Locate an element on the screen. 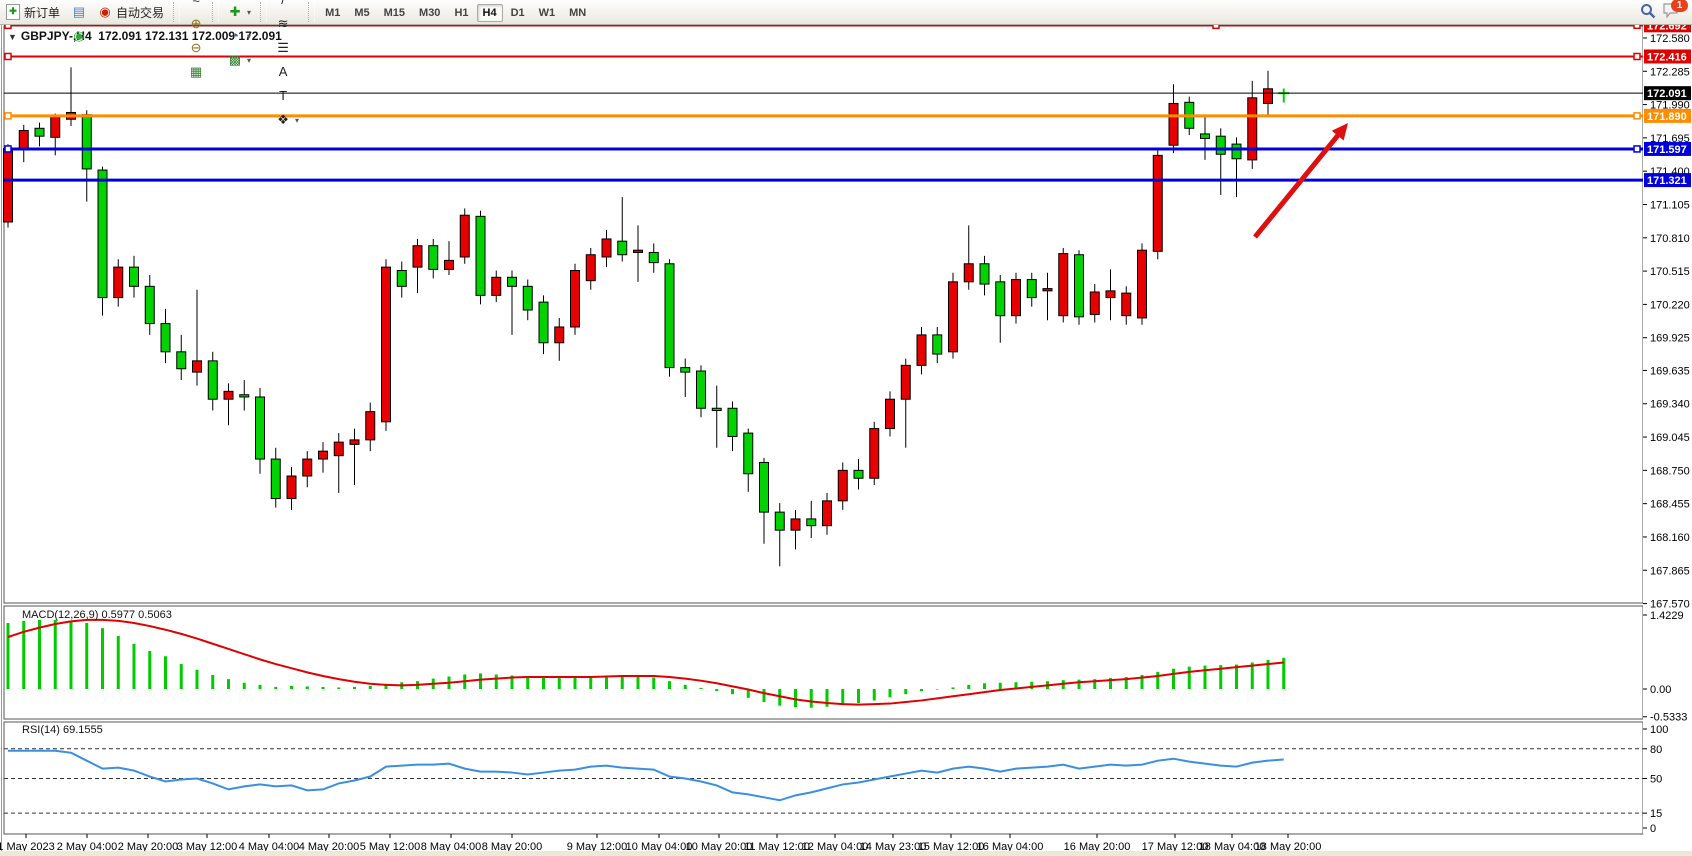 This screenshot has width=1692, height=856. tile-windows-button: ▦ is located at coordinates (196, 72).